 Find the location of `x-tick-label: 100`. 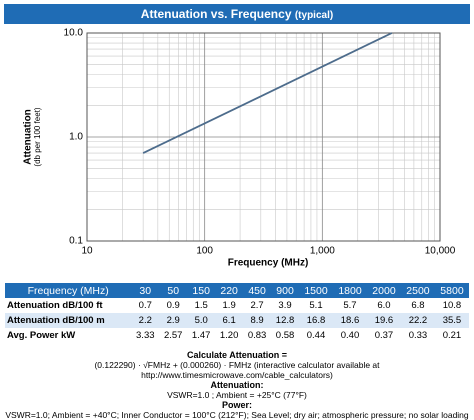

x-tick-label: 100 is located at coordinates (204, 251).